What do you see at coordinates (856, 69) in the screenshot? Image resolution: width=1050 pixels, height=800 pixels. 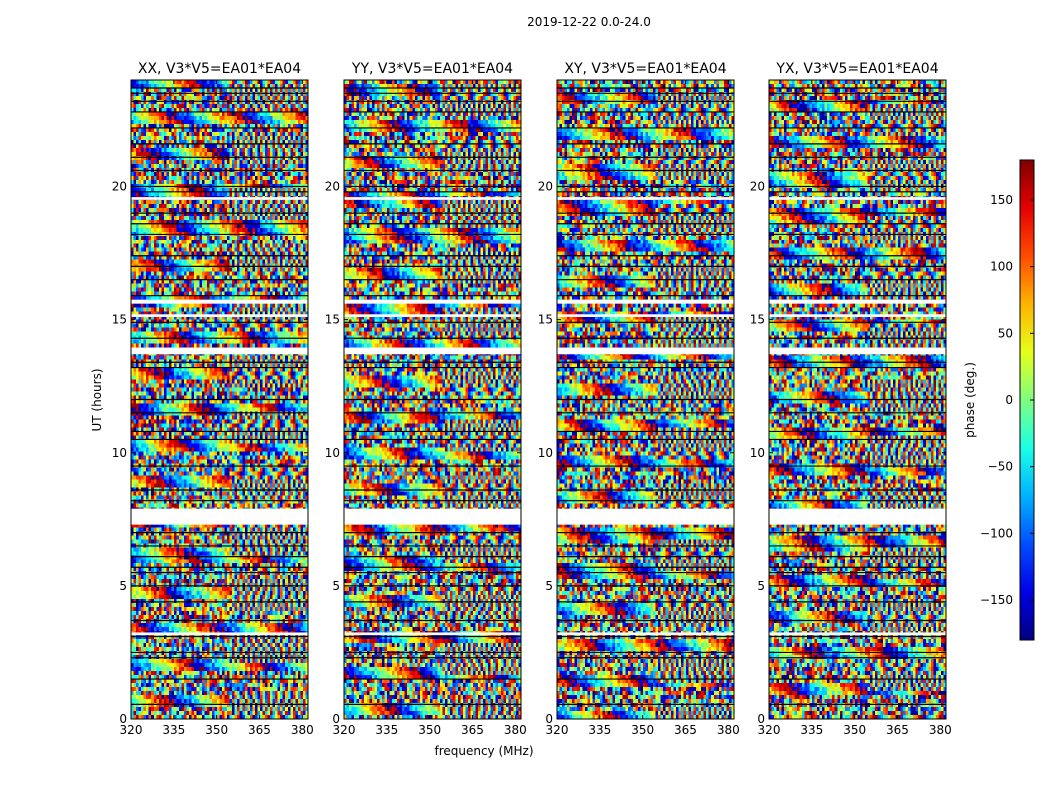 I see `panel-title-yx: YX, V3*V5=EA01*EA04` at bounding box center [856, 69].